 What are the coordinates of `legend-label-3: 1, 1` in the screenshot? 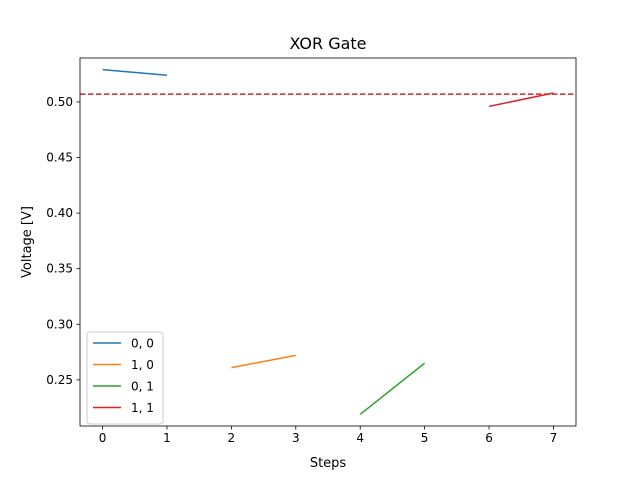 It's located at (142, 408).